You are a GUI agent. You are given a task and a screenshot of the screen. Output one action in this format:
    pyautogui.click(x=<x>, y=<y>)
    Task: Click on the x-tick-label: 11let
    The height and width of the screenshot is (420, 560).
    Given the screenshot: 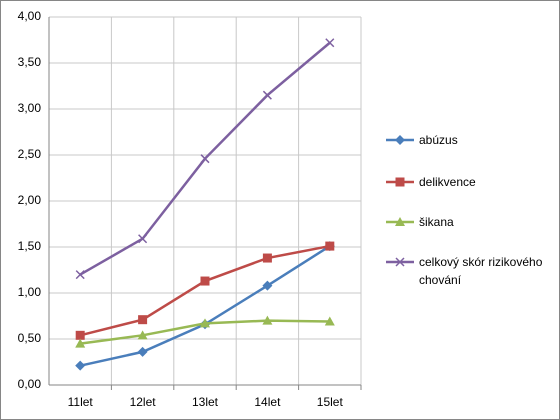 What is the action you would take?
    pyautogui.click(x=81, y=402)
    